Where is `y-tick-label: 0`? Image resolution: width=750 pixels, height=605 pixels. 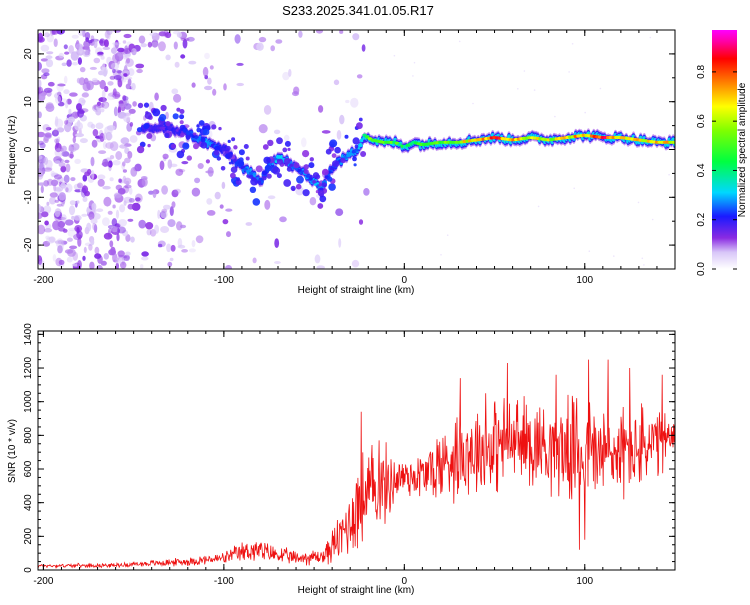 y-tick-label: 0 is located at coordinates (28, 149).